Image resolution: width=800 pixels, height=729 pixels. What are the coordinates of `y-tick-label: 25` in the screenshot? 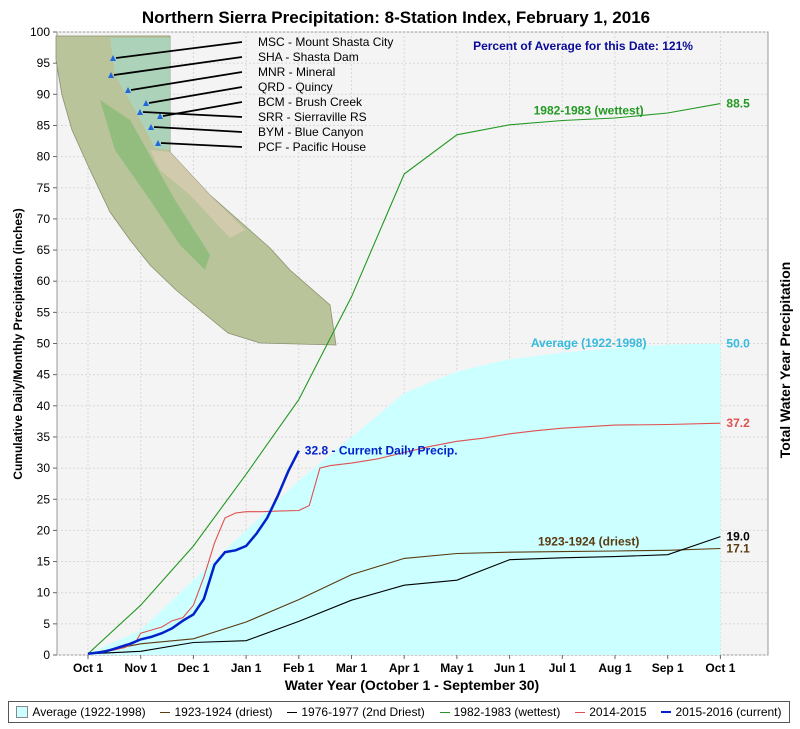 It's located at (44, 499).